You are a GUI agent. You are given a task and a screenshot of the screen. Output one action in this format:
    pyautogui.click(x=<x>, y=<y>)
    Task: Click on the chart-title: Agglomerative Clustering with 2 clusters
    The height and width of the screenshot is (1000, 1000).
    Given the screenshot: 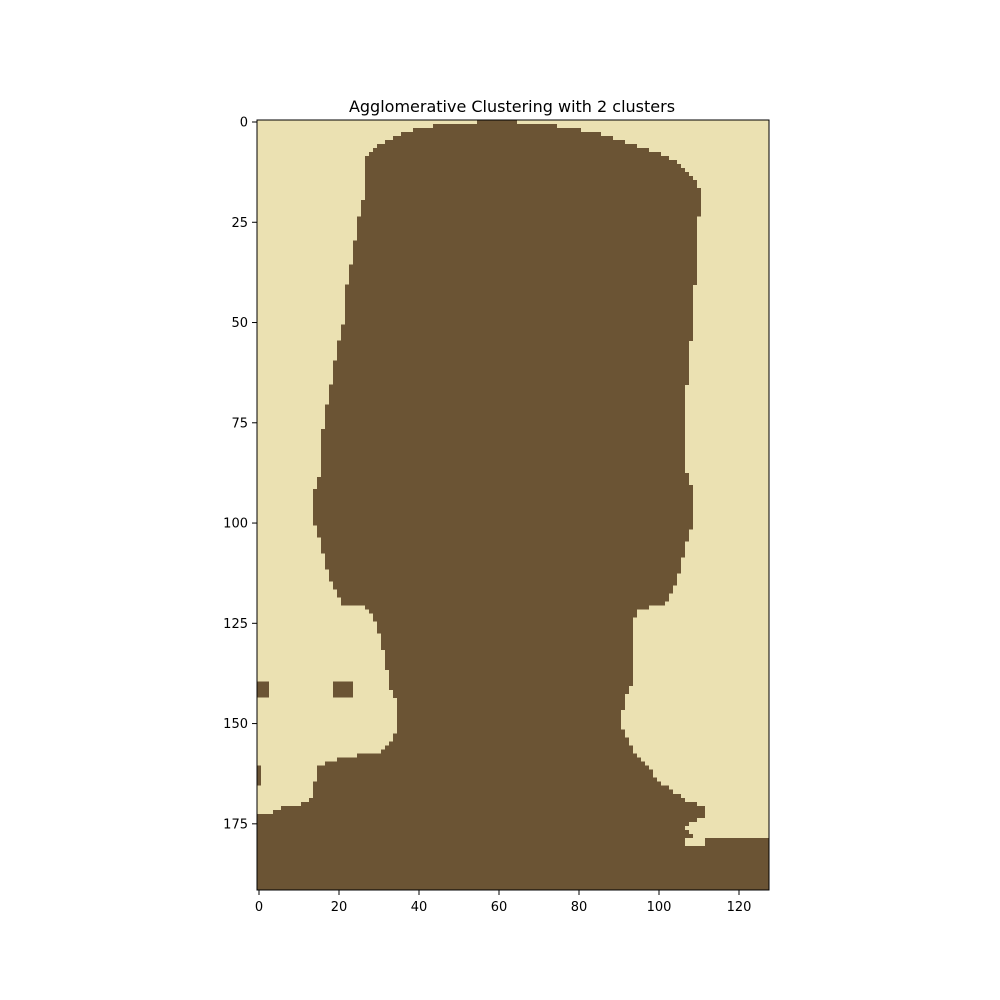 What is the action you would take?
    pyautogui.click(x=512, y=106)
    